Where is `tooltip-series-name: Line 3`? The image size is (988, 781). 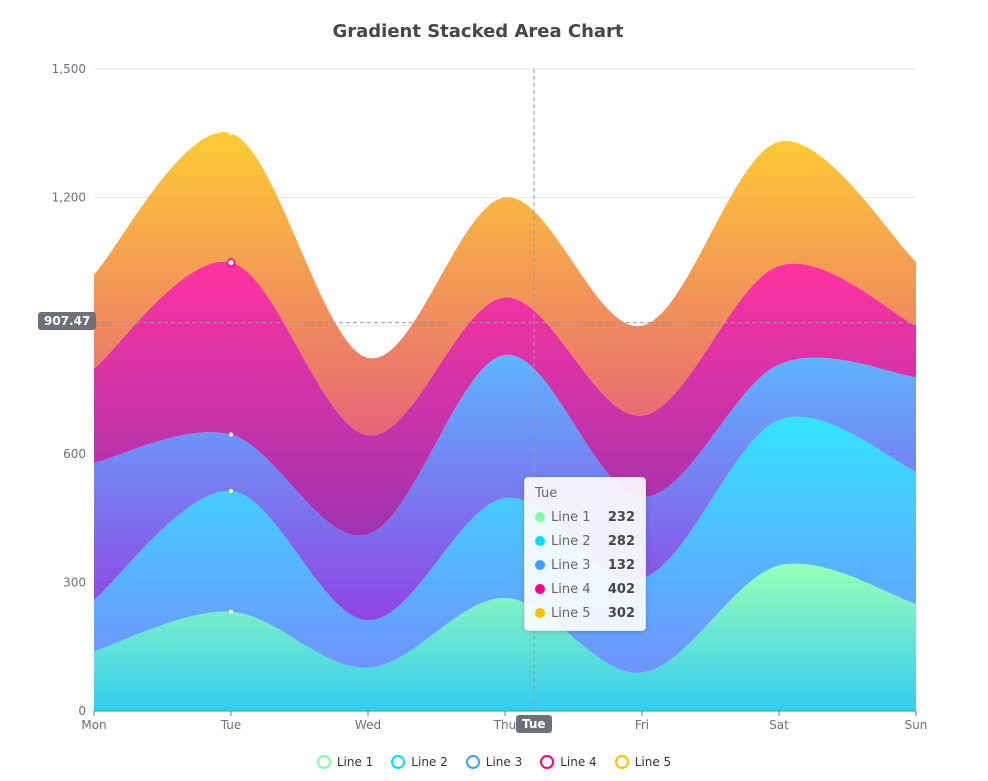
tooltip-series-name: Line 3 is located at coordinates (571, 565).